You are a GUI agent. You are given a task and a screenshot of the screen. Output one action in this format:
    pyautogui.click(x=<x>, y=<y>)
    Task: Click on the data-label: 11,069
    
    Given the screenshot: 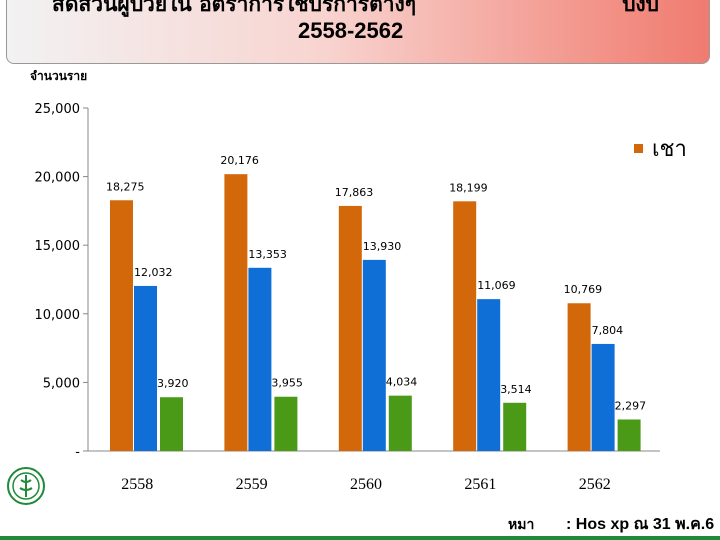 What is the action you would take?
    pyautogui.click(x=496, y=285)
    